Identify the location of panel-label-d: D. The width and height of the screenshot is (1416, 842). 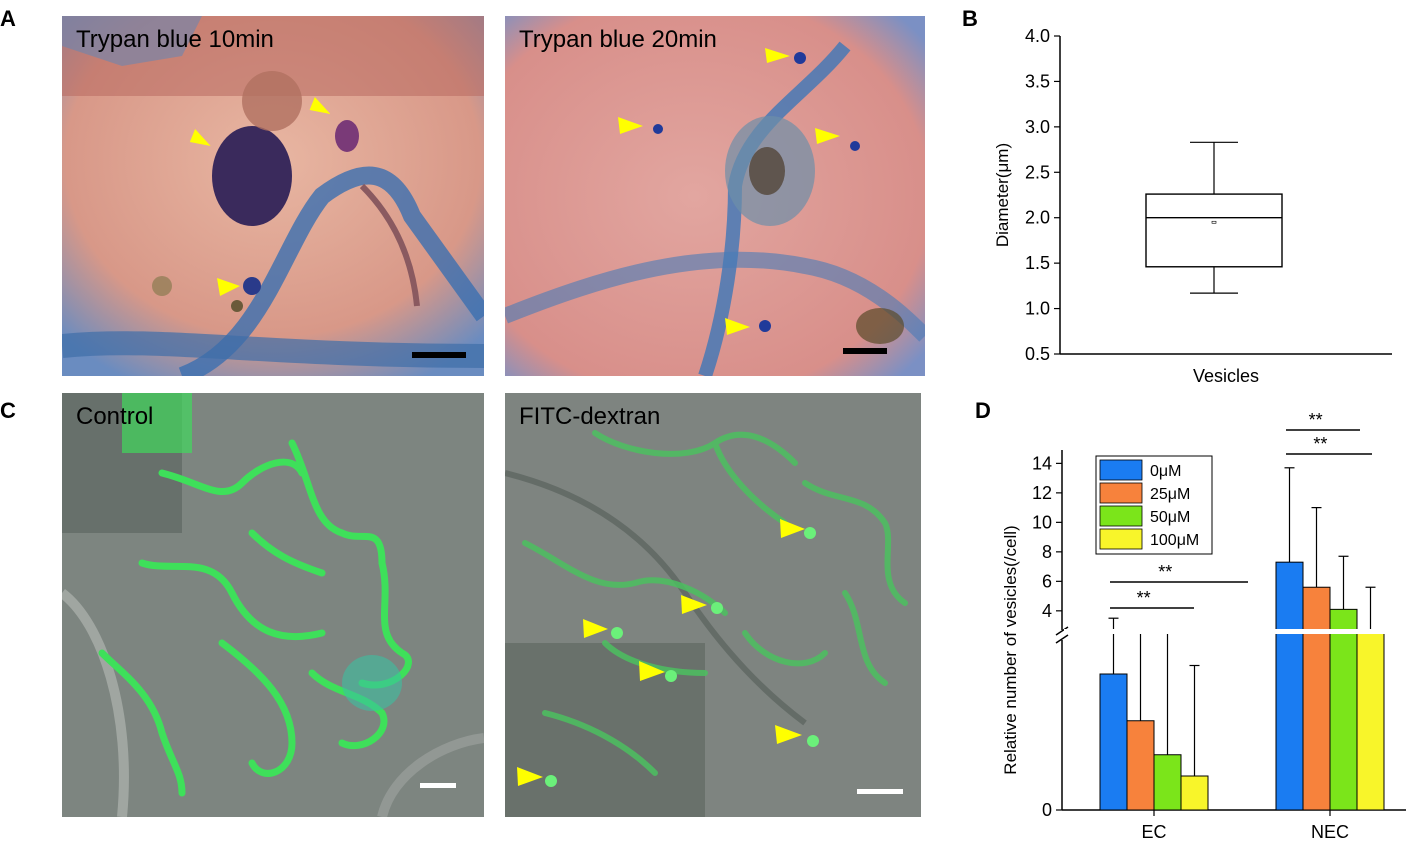
(983, 410).